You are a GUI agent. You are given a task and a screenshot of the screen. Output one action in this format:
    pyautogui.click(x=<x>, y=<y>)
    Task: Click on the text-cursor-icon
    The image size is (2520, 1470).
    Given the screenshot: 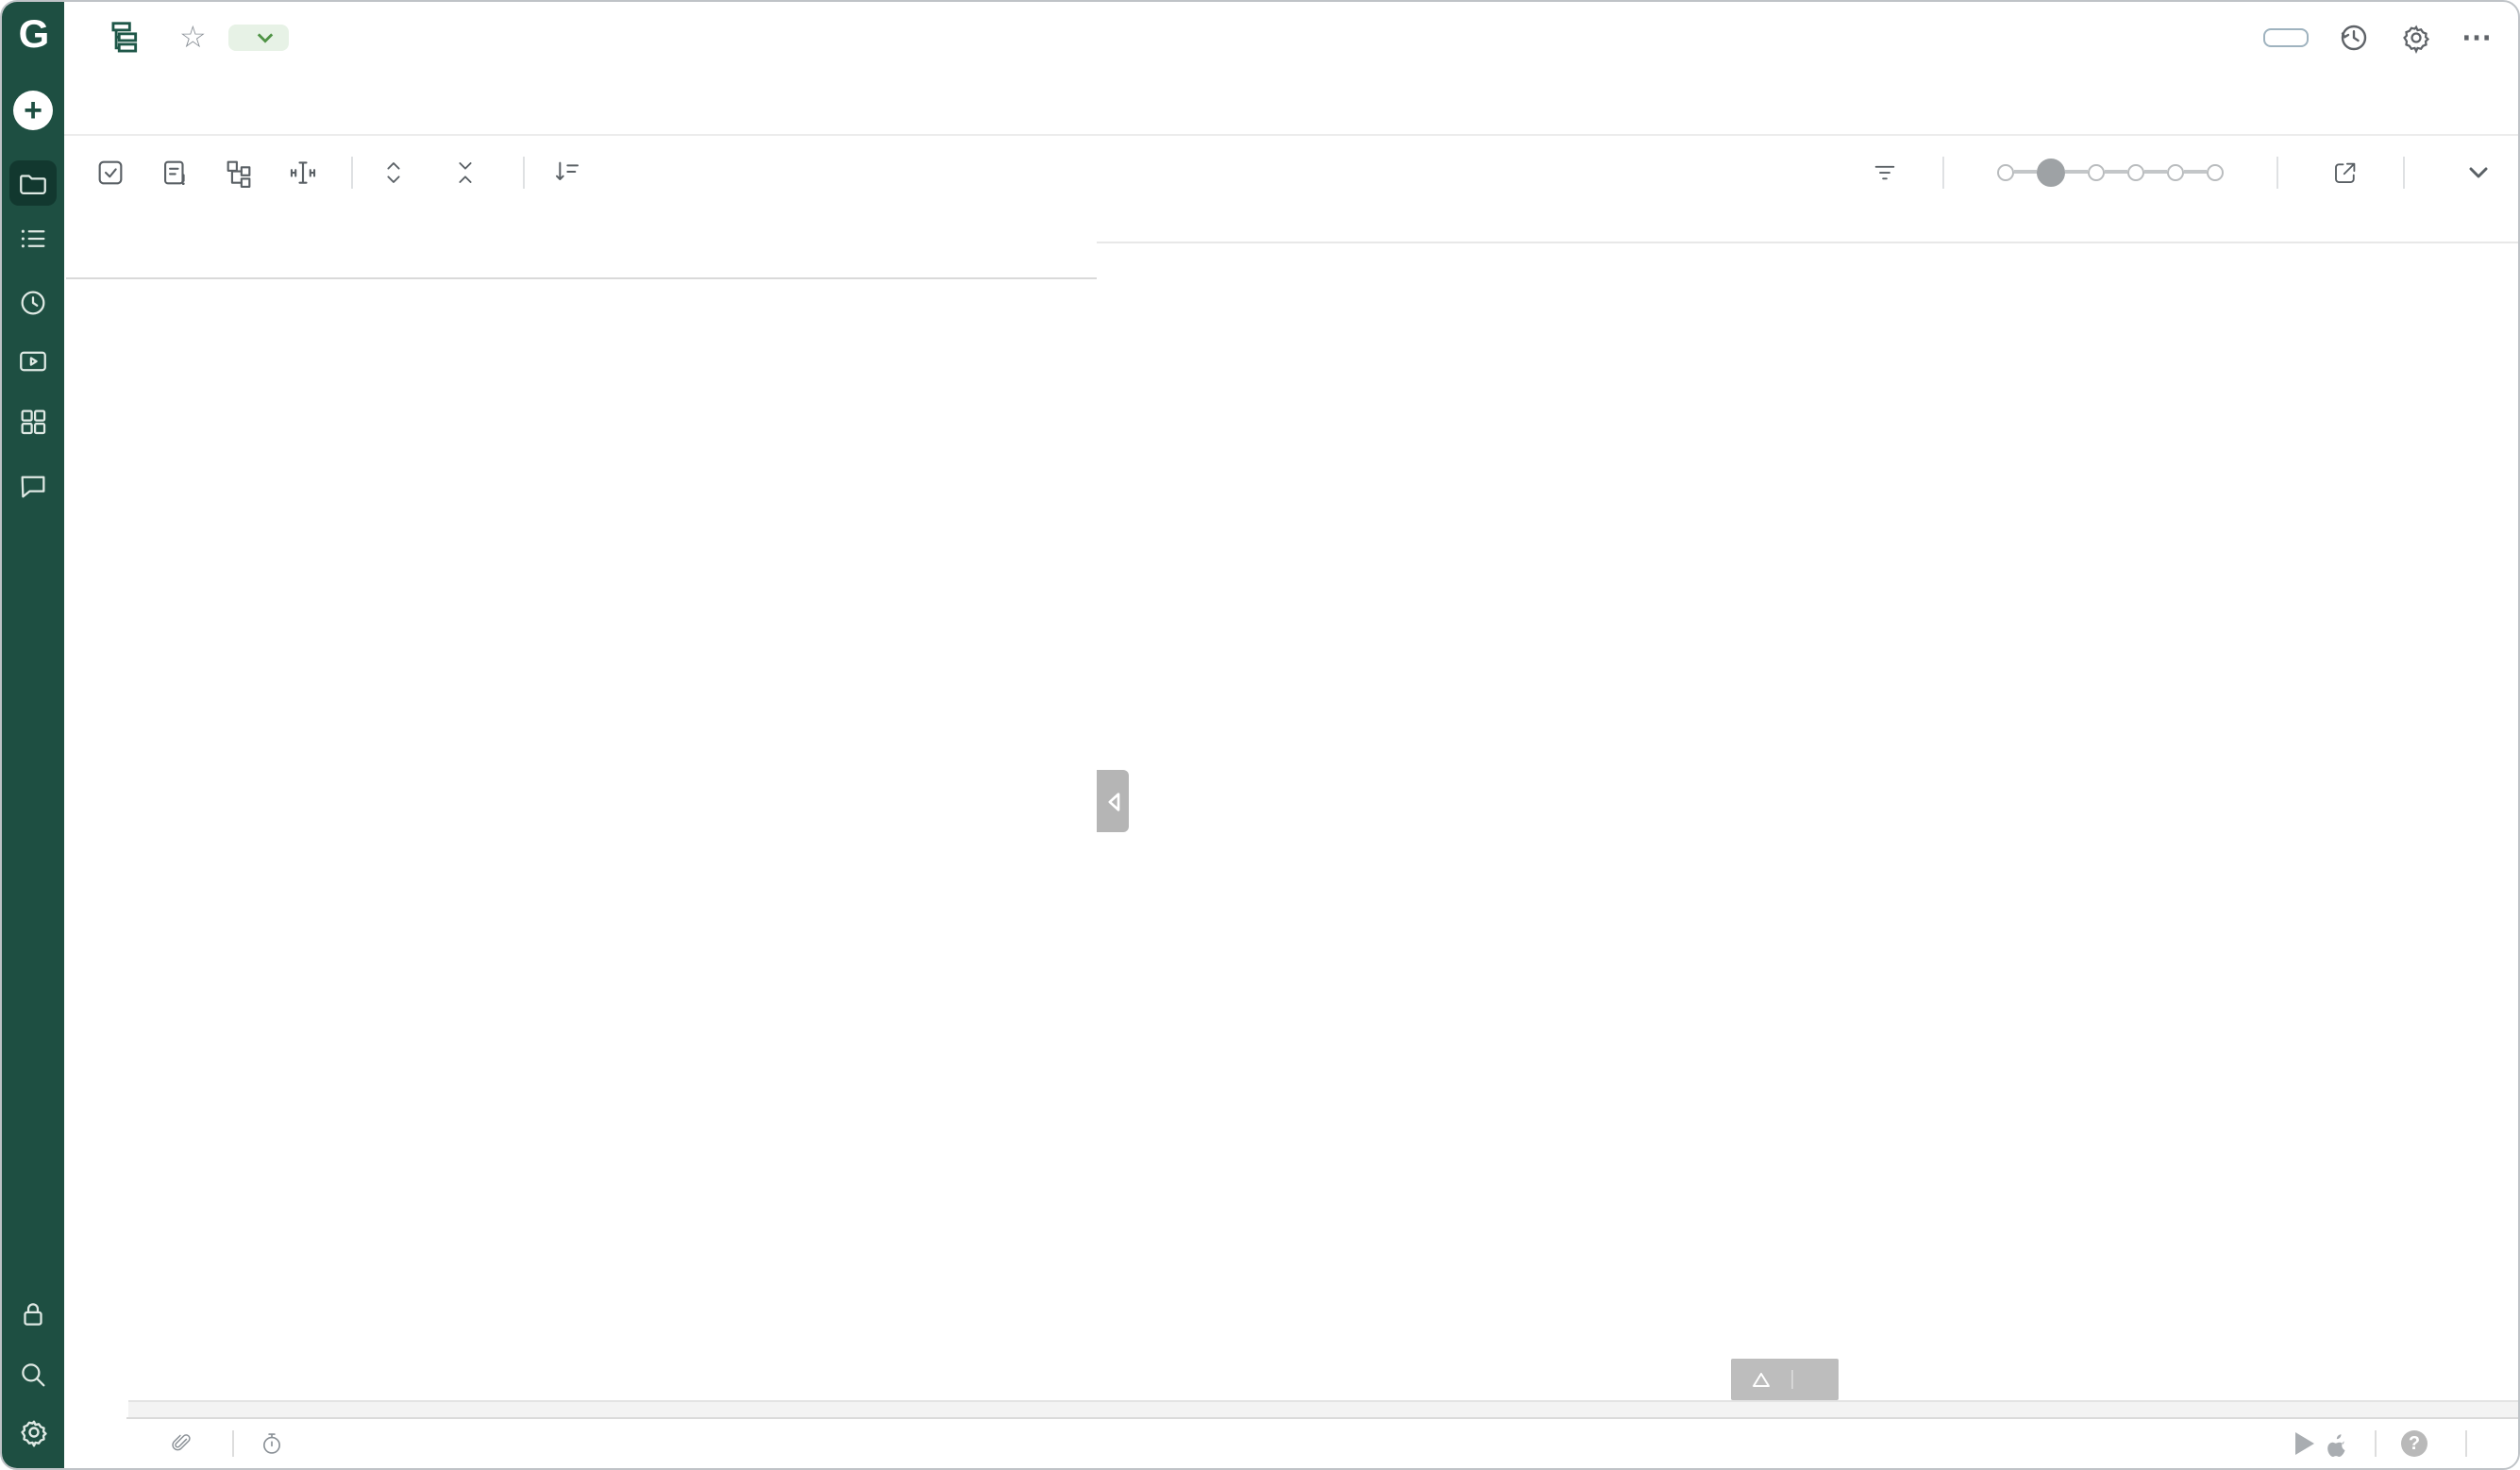 What is the action you would take?
    pyautogui.click(x=303, y=171)
    